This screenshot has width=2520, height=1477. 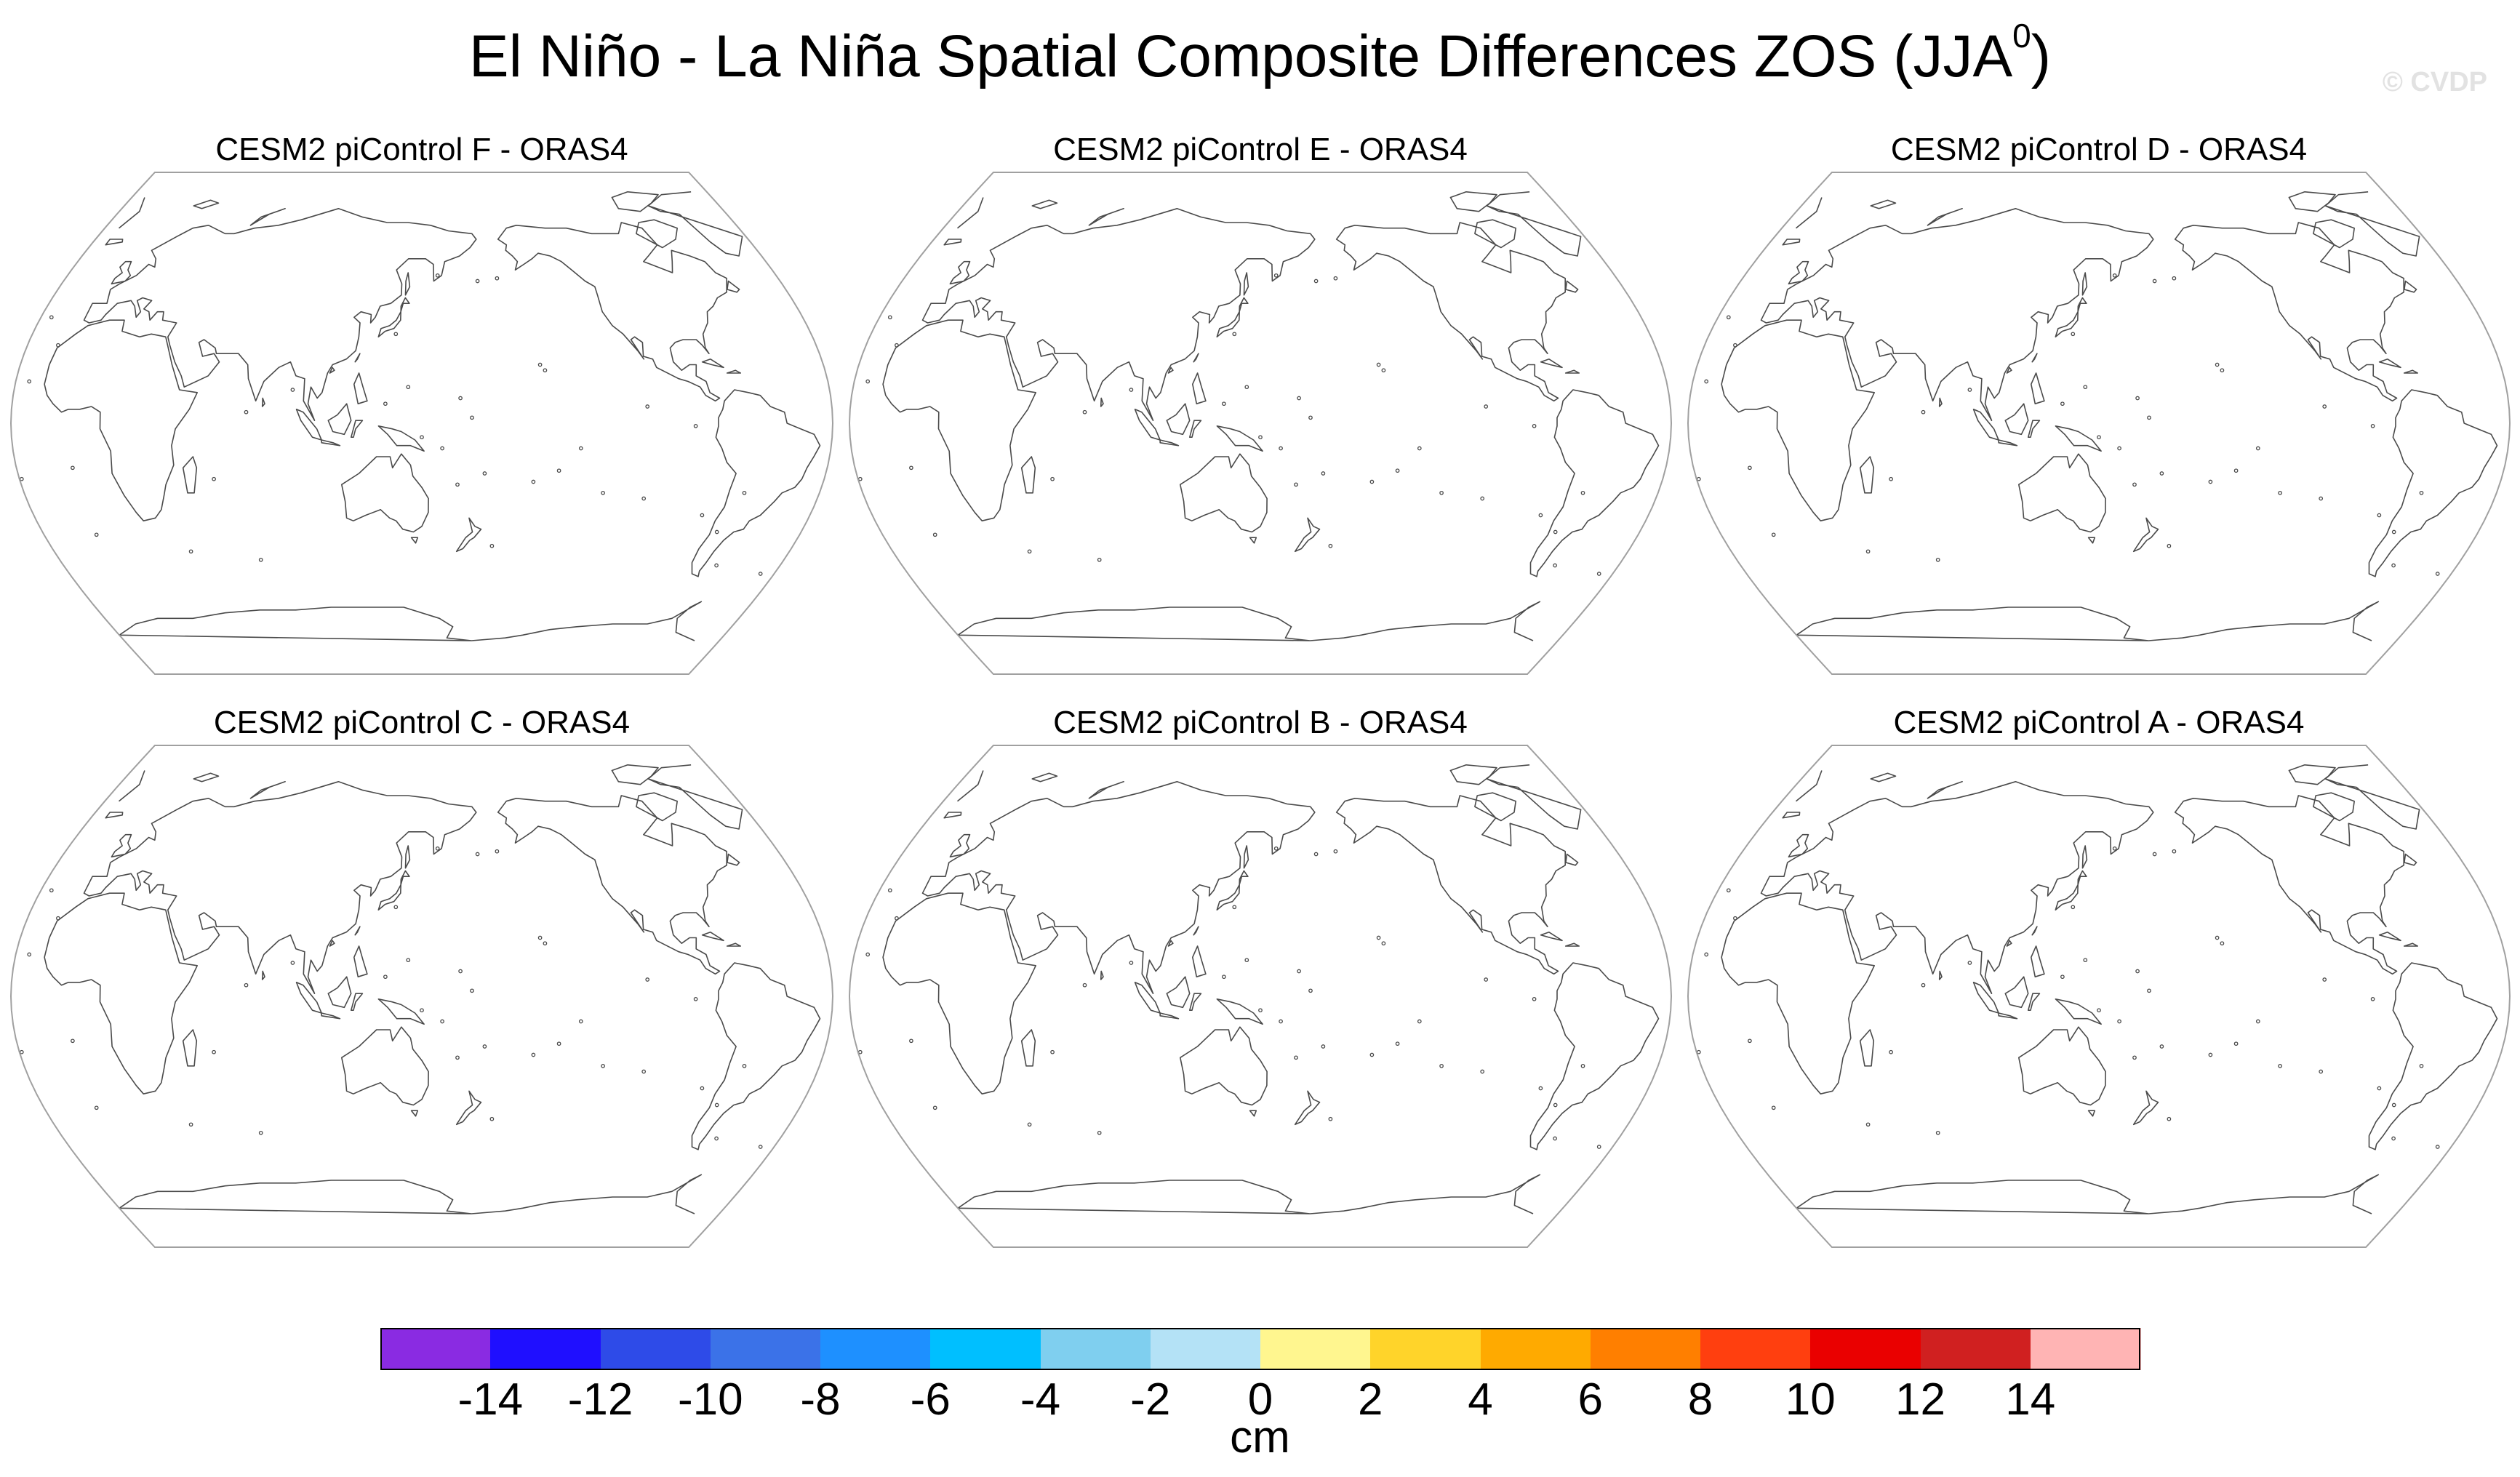 I want to click on colorbar-frame, so click(x=1260, y=1349).